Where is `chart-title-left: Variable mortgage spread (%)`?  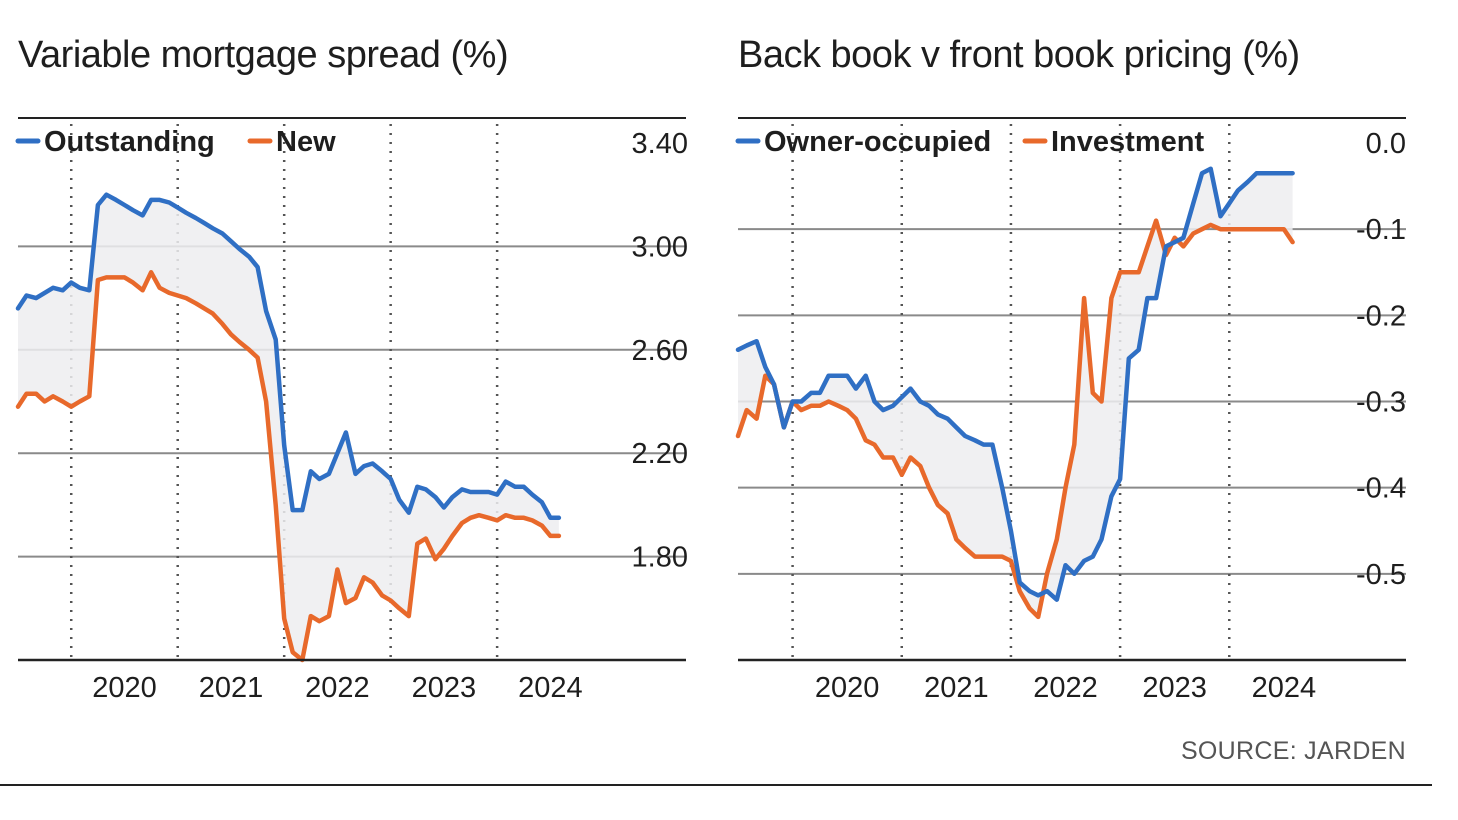
chart-title-left: Variable mortgage spread (%) is located at coordinates (263, 55).